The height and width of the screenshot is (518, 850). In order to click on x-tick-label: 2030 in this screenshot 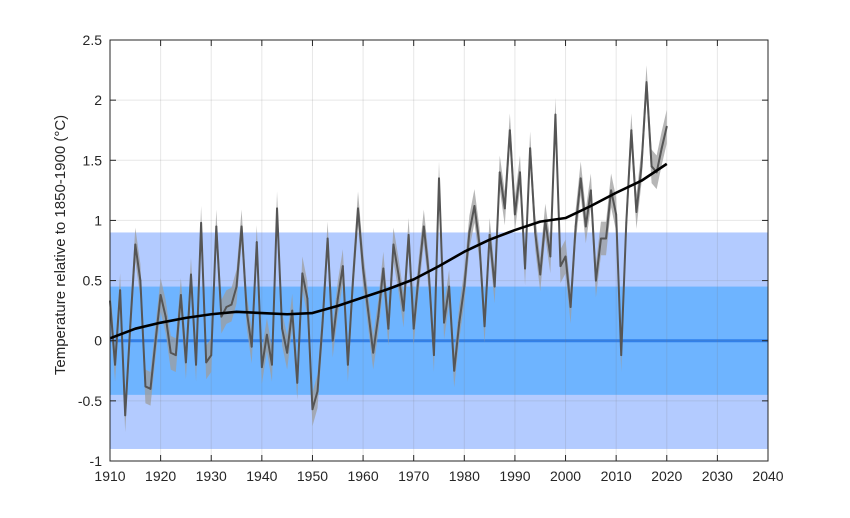, I will do `click(717, 476)`.